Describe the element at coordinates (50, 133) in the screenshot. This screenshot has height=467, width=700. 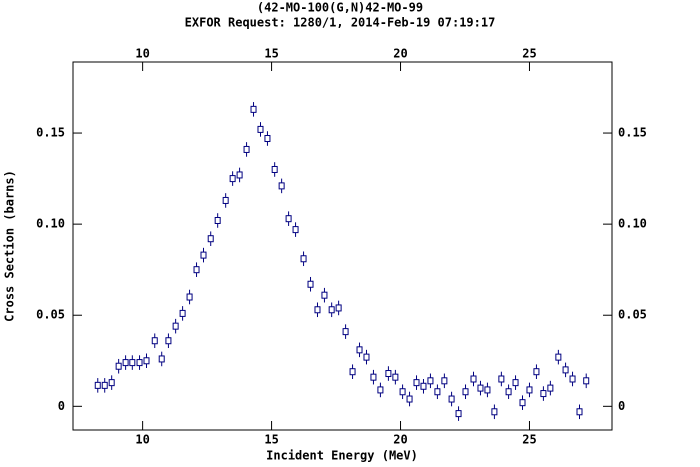
I see `y-tick-label: 0.15` at that location.